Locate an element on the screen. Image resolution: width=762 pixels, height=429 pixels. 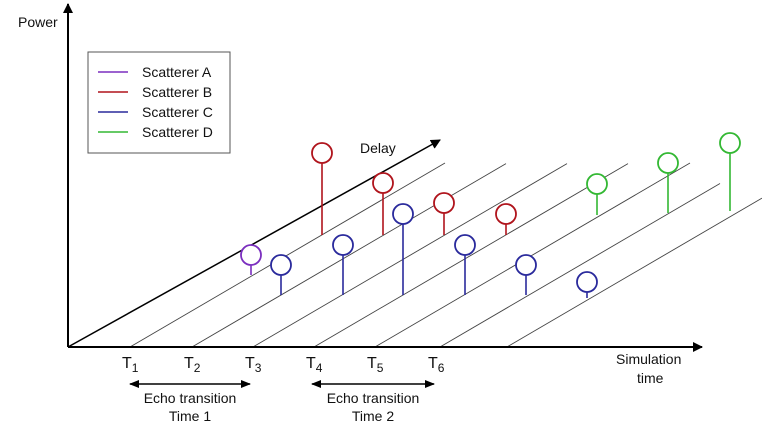
time-tick-label: T4 is located at coordinates (314, 365).